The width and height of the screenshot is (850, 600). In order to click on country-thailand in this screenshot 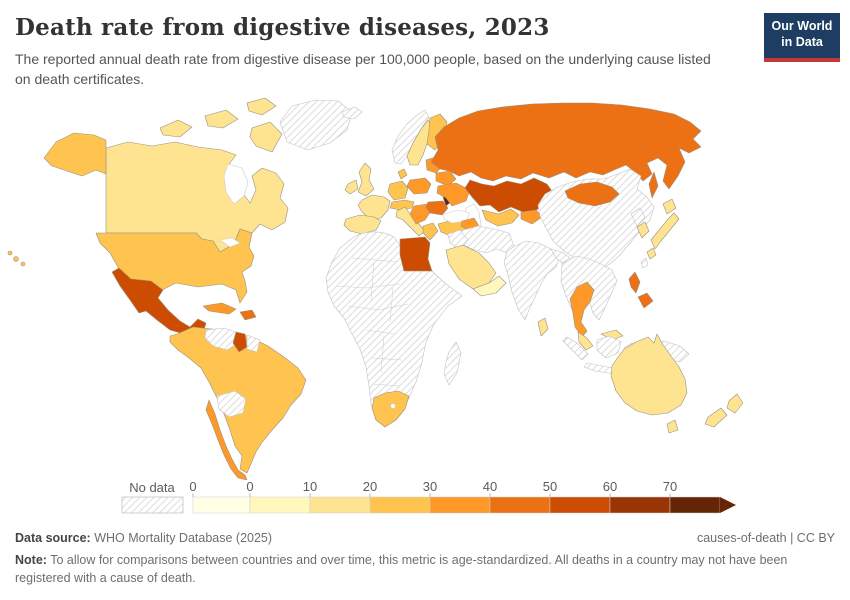, I will do `click(582, 309)`.